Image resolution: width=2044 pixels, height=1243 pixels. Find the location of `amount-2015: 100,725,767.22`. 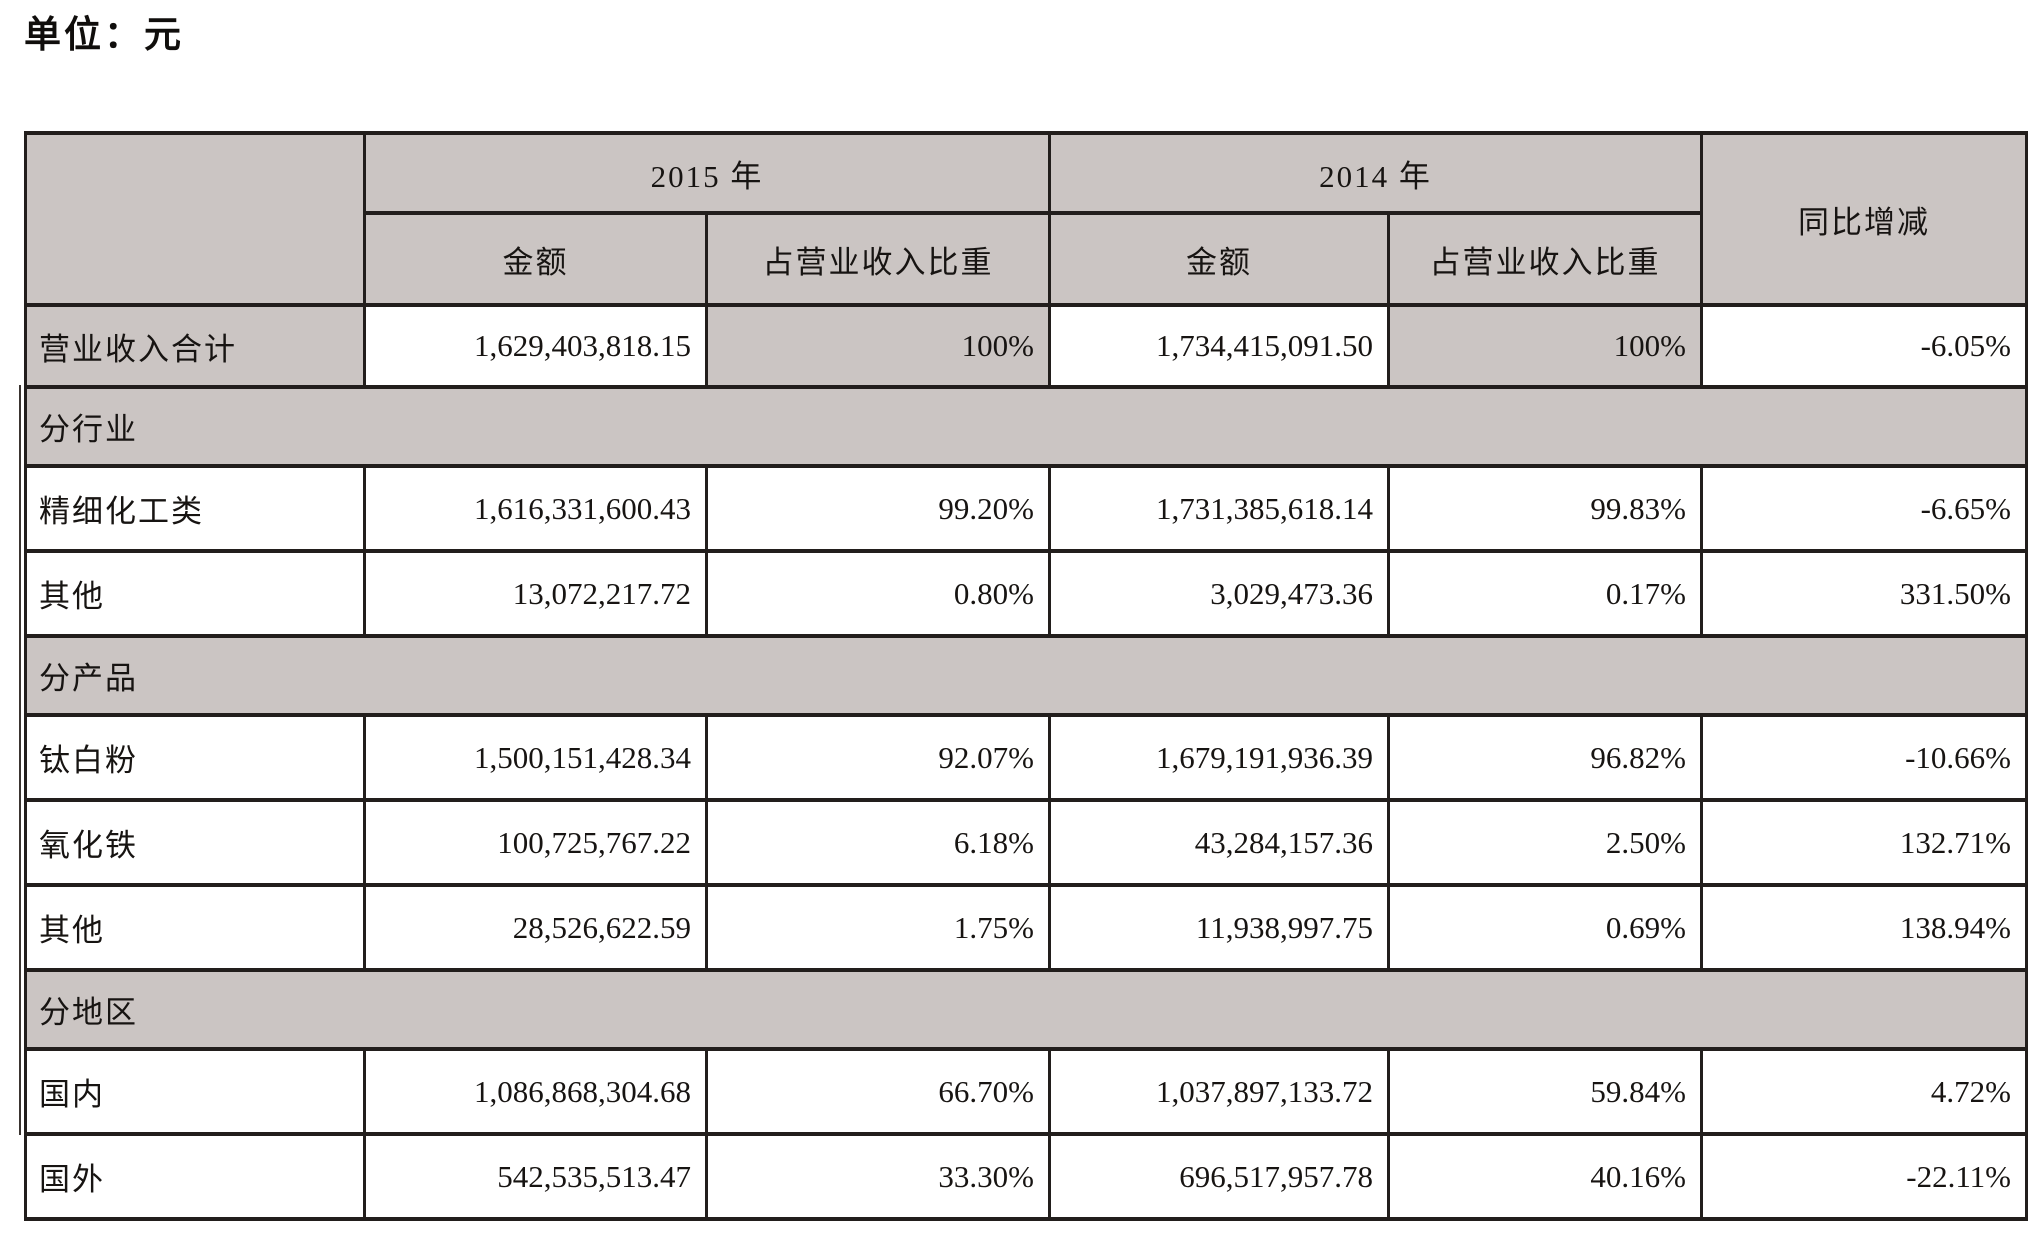

amount-2015: 100,725,767.22 is located at coordinates (535, 842).